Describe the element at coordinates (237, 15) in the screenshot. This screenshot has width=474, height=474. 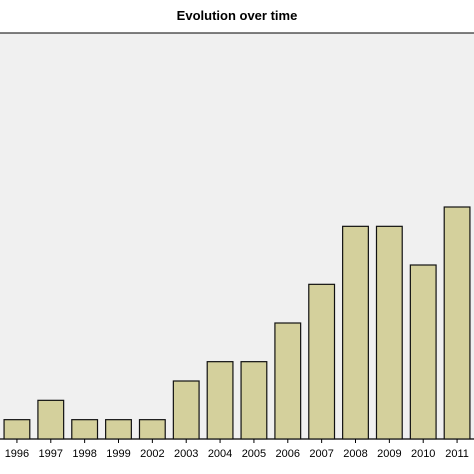
I see `chart-title: Evolution over time` at that location.